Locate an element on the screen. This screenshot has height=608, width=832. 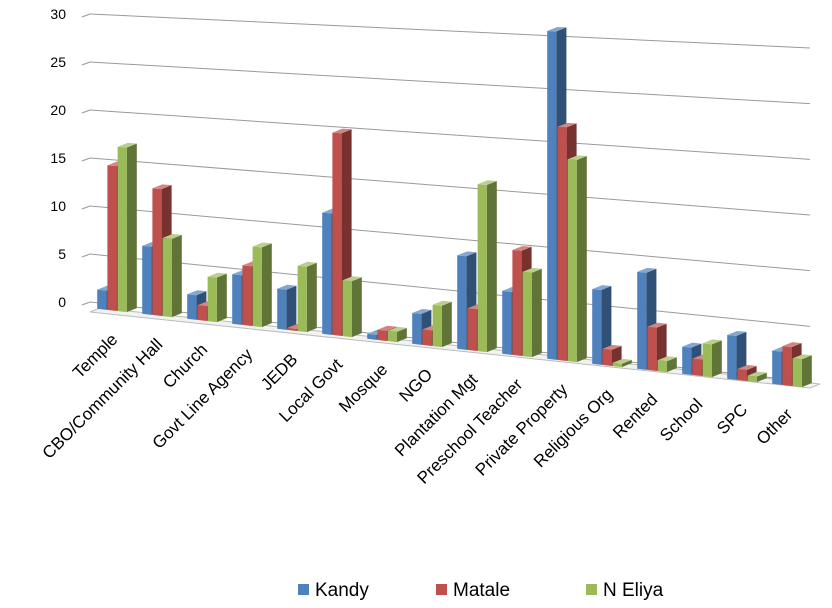
category-label: Other is located at coordinates (775, 427).